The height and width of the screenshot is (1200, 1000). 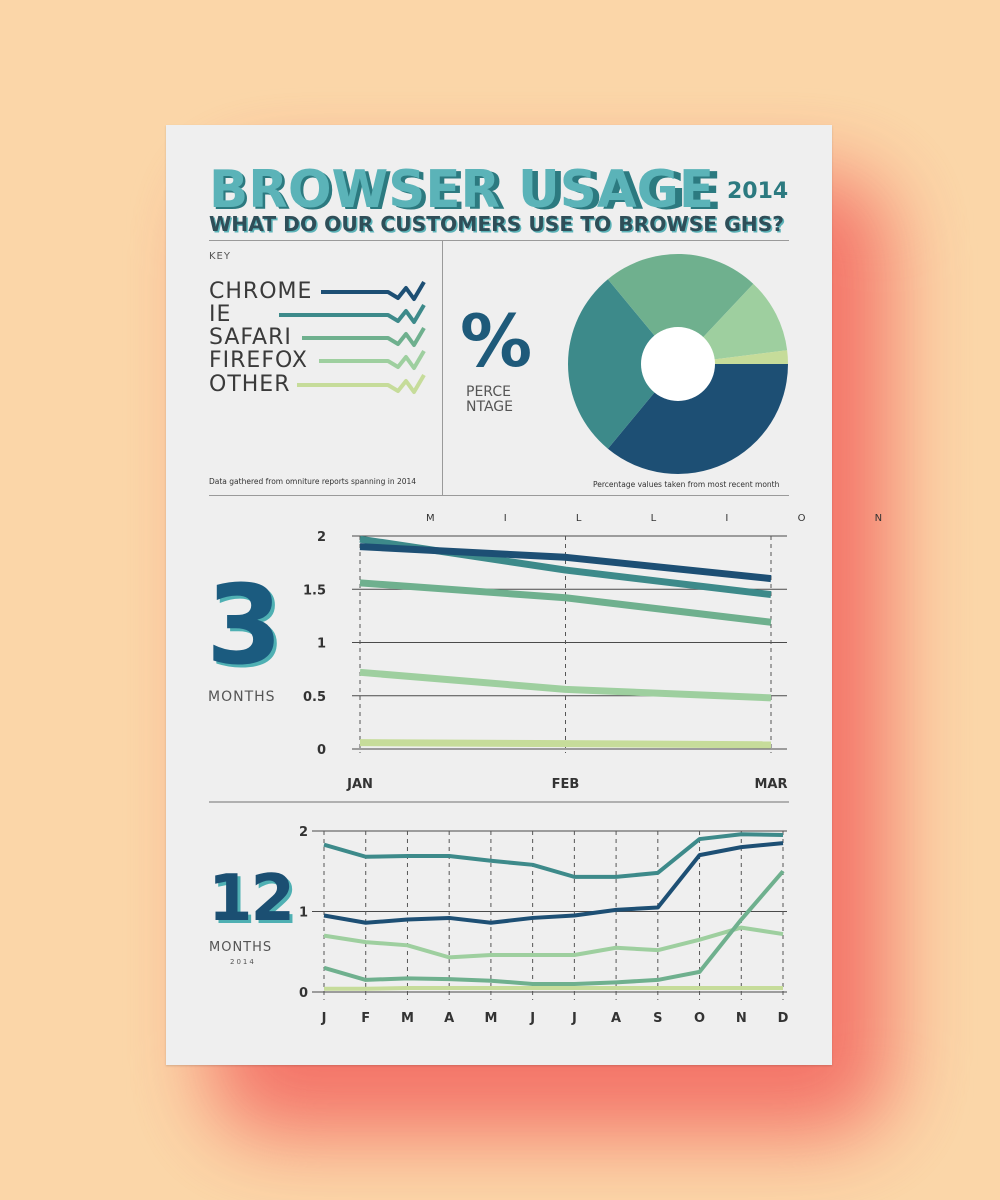 What do you see at coordinates (220, 256) in the screenshot?
I see `key-heading: KEY` at bounding box center [220, 256].